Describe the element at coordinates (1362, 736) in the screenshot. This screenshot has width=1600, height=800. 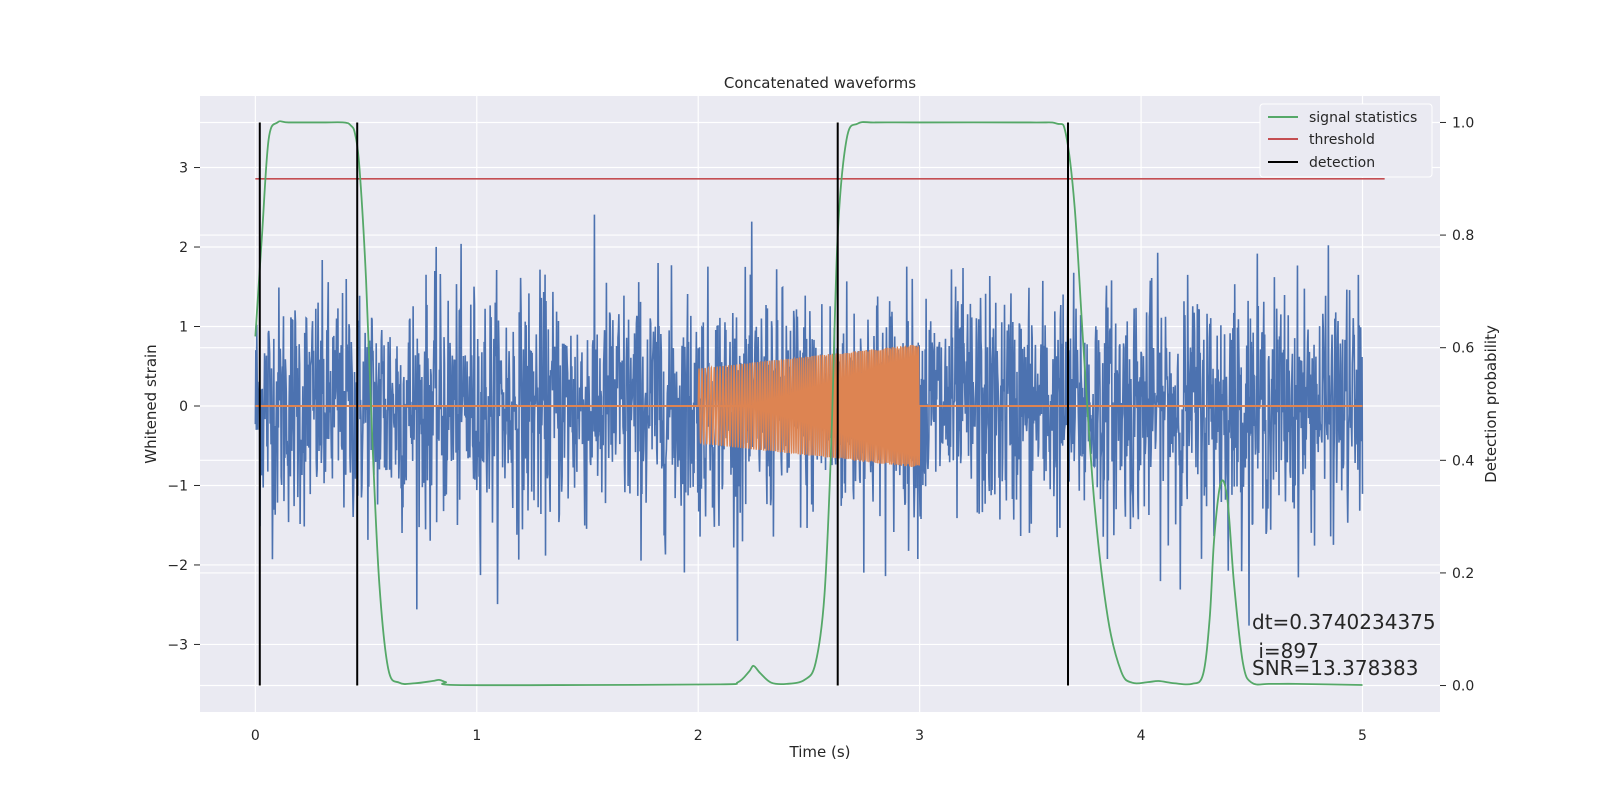
I see `x-tick-label: 5` at that location.